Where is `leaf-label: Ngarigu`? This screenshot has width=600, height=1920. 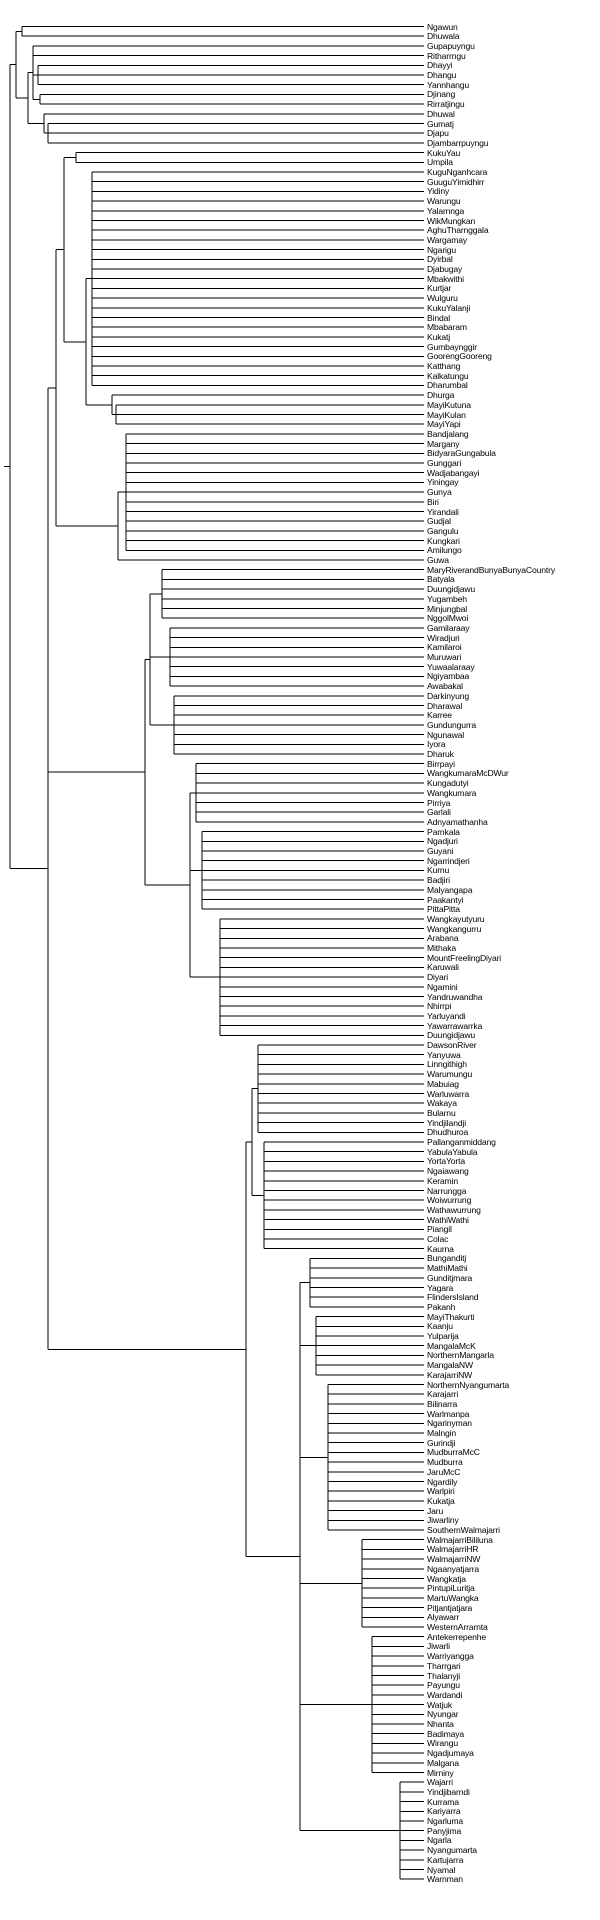 leaf-label: Ngarigu is located at coordinates (442, 249).